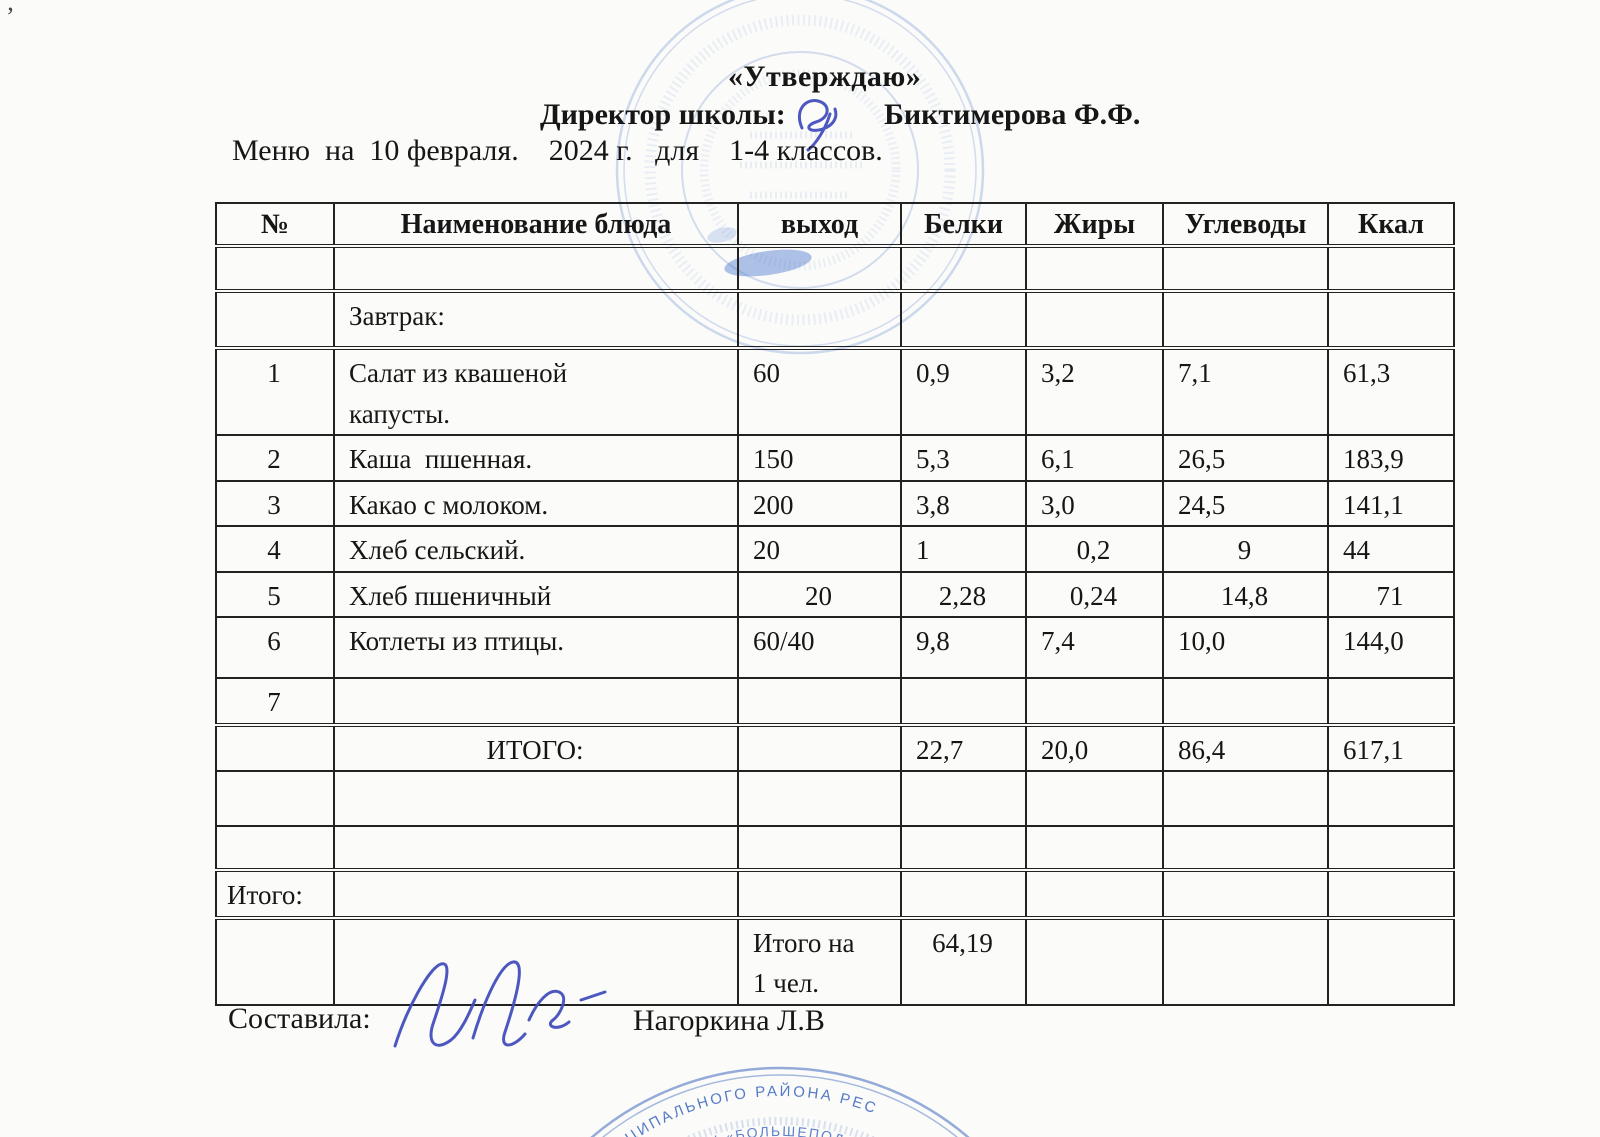 The width and height of the screenshot is (1600, 1137). I want to click on composer-signature, so click(500, 1004).